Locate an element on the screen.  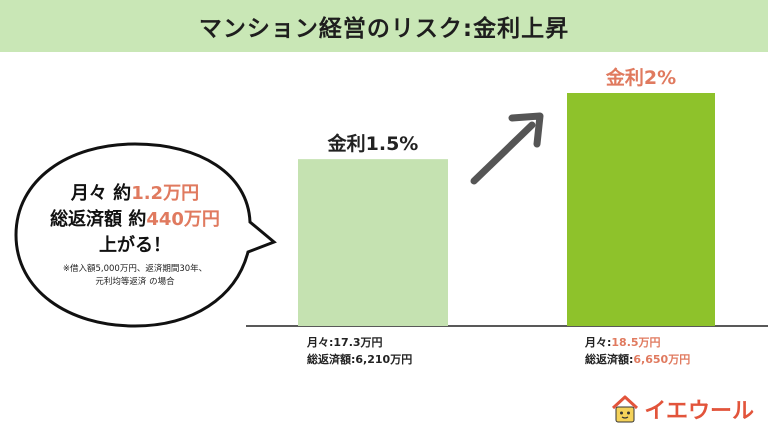
total-prefix: 総返済額 約 is located at coordinates (98, 219).